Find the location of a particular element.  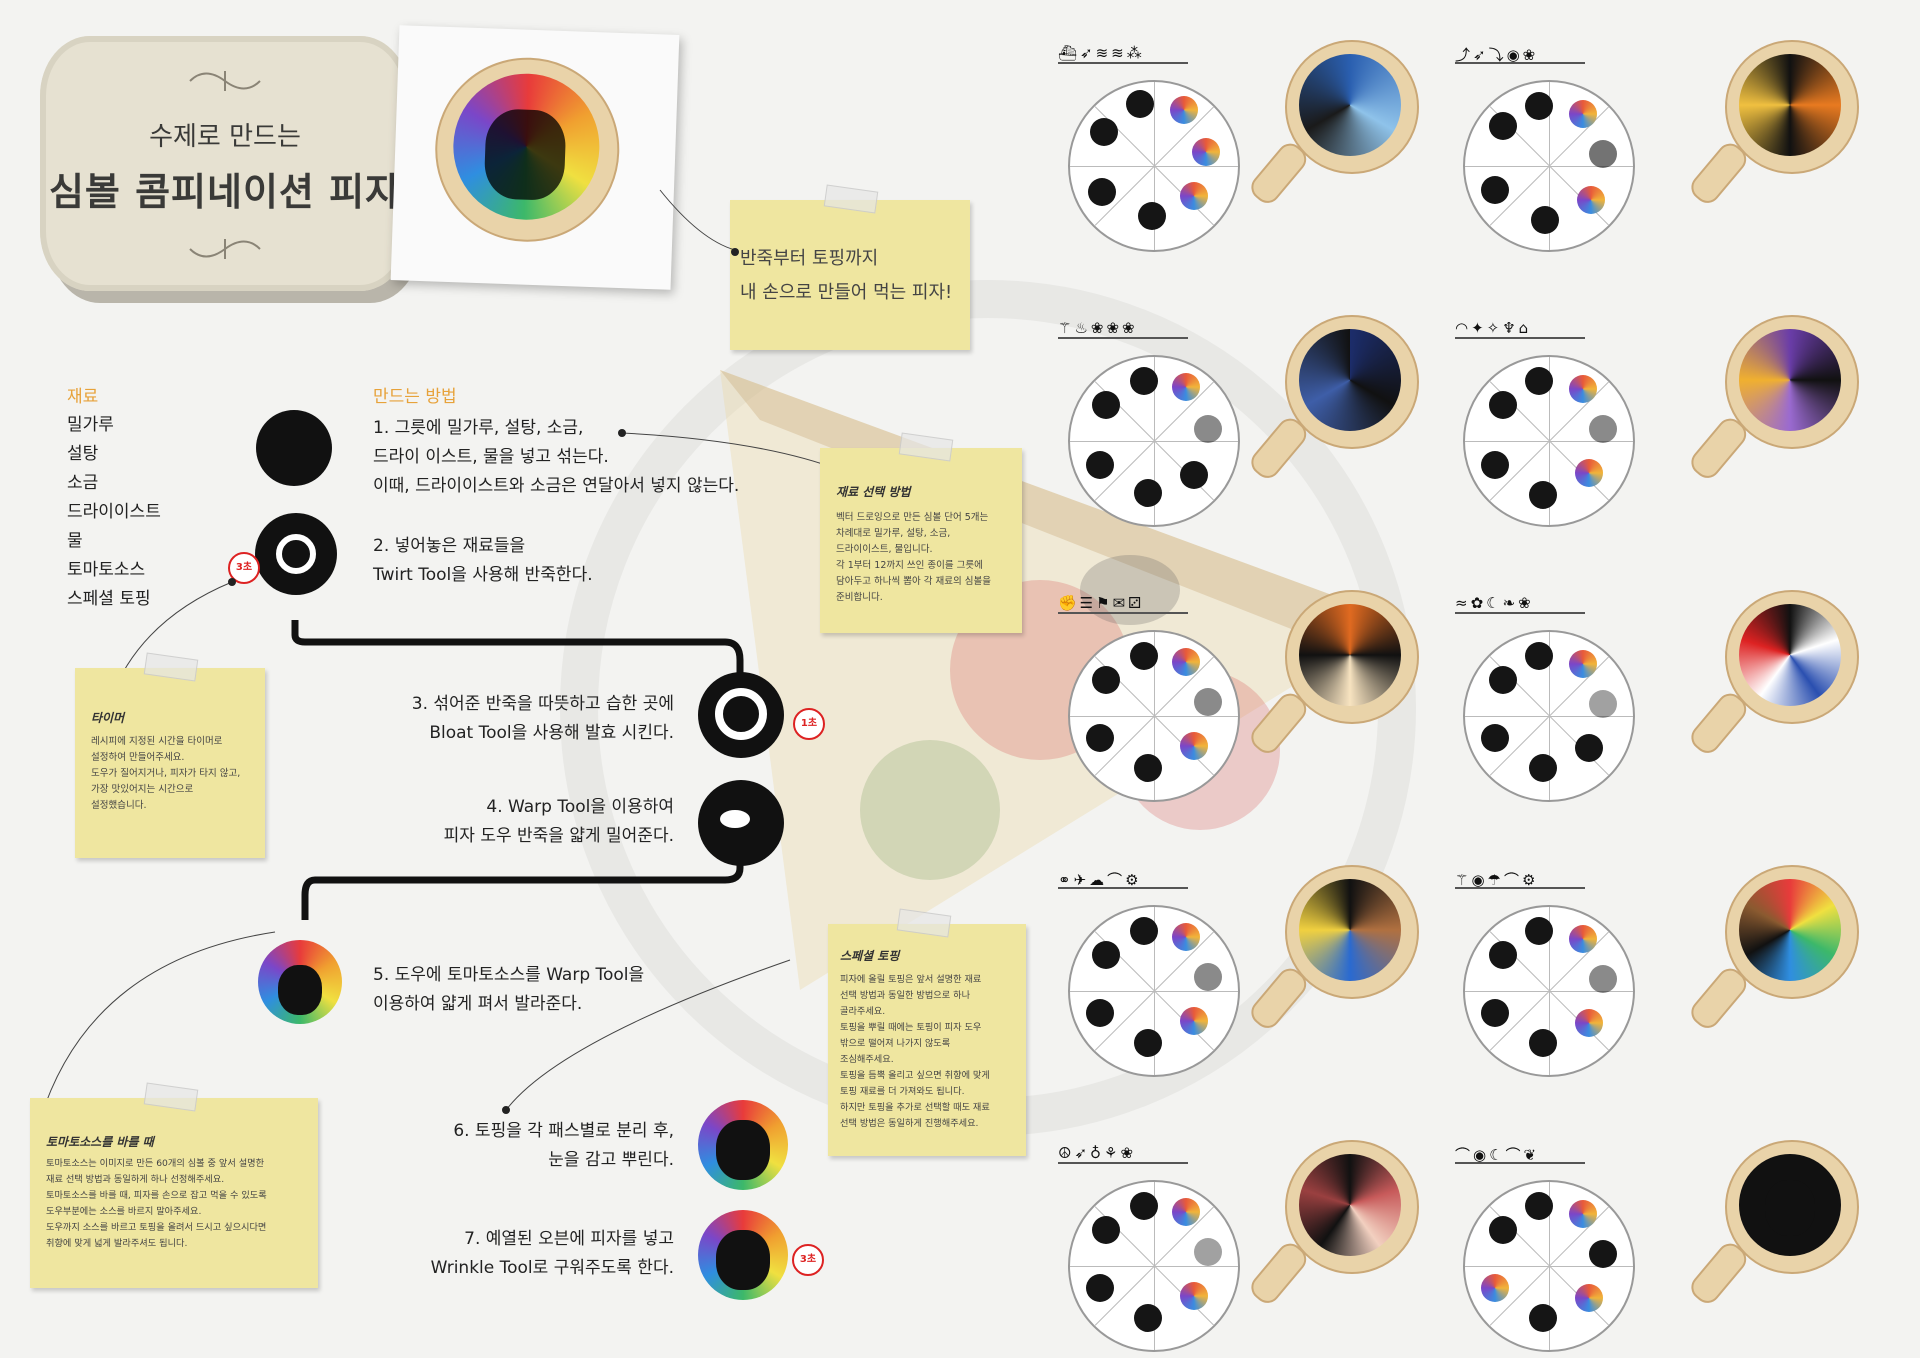

note-line: 선택 방법은 동일하게 진행해주세요. is located at coordinates (909, 1123).